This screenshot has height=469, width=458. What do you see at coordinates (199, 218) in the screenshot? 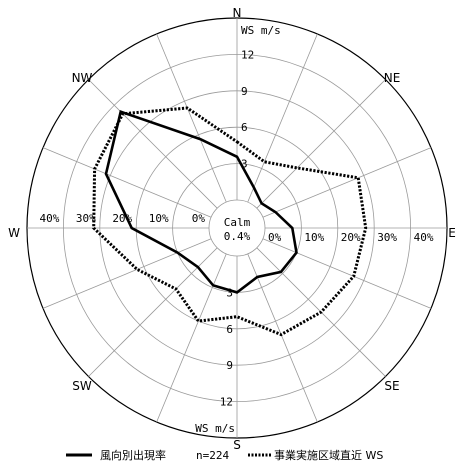
I see `frequency-tick-west: 0%` at bounding box center [199, 218].